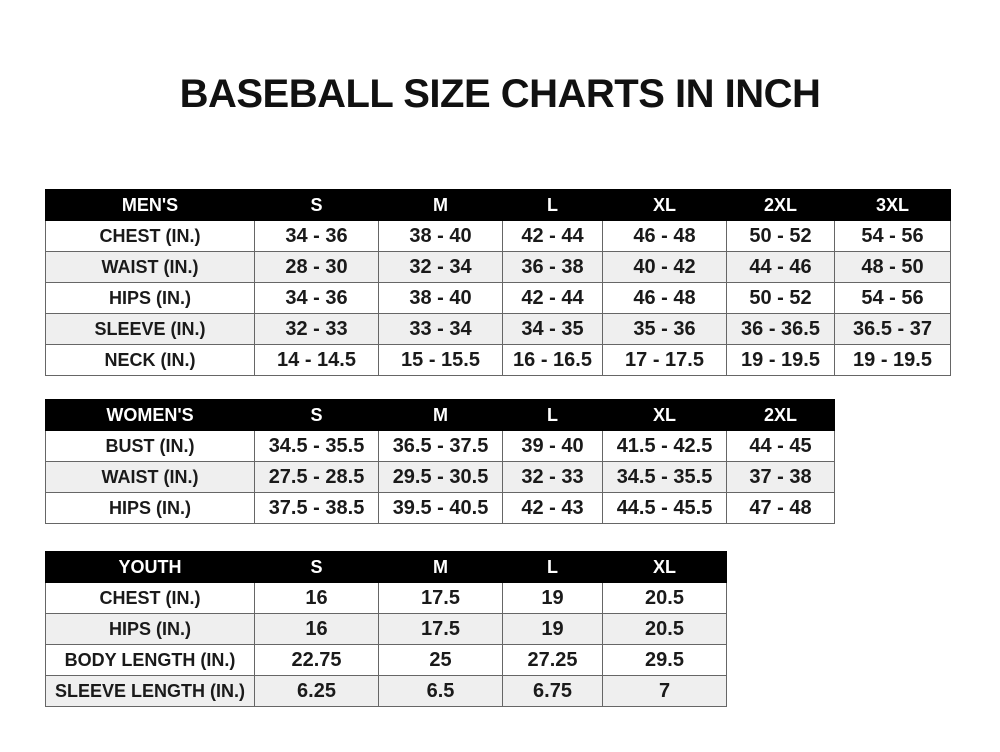  I want to click on size-value-cell: 44 - 45, so click(780, 446).